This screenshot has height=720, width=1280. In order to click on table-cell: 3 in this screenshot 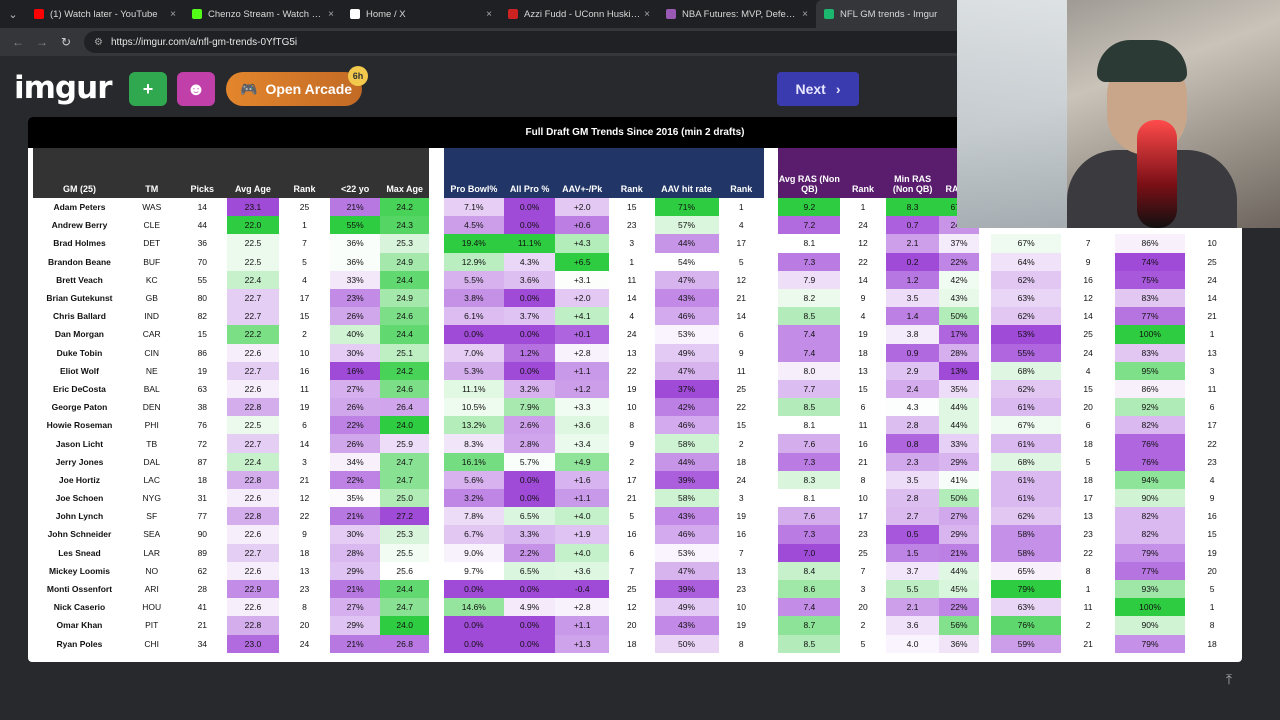, I will do `click(741, 498)`.